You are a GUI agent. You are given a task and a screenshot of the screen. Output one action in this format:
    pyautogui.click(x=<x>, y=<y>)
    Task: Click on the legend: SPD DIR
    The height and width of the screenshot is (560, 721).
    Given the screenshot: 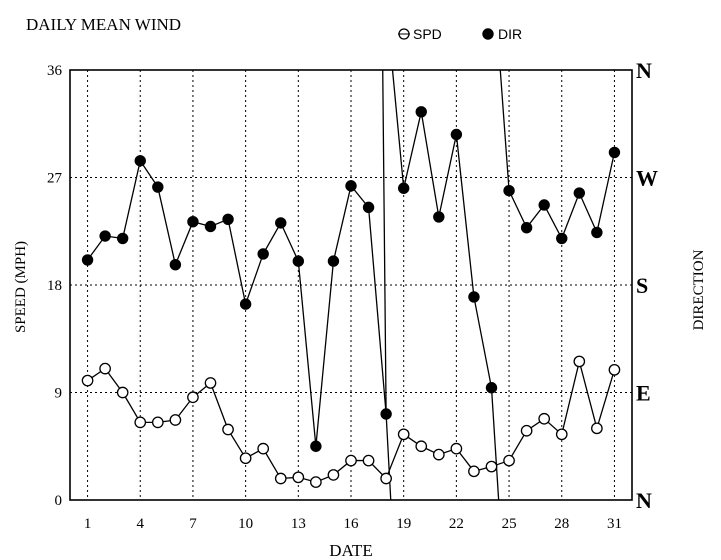 What is the action you would take?
    pyautogui.click(x=460, y=34)
    